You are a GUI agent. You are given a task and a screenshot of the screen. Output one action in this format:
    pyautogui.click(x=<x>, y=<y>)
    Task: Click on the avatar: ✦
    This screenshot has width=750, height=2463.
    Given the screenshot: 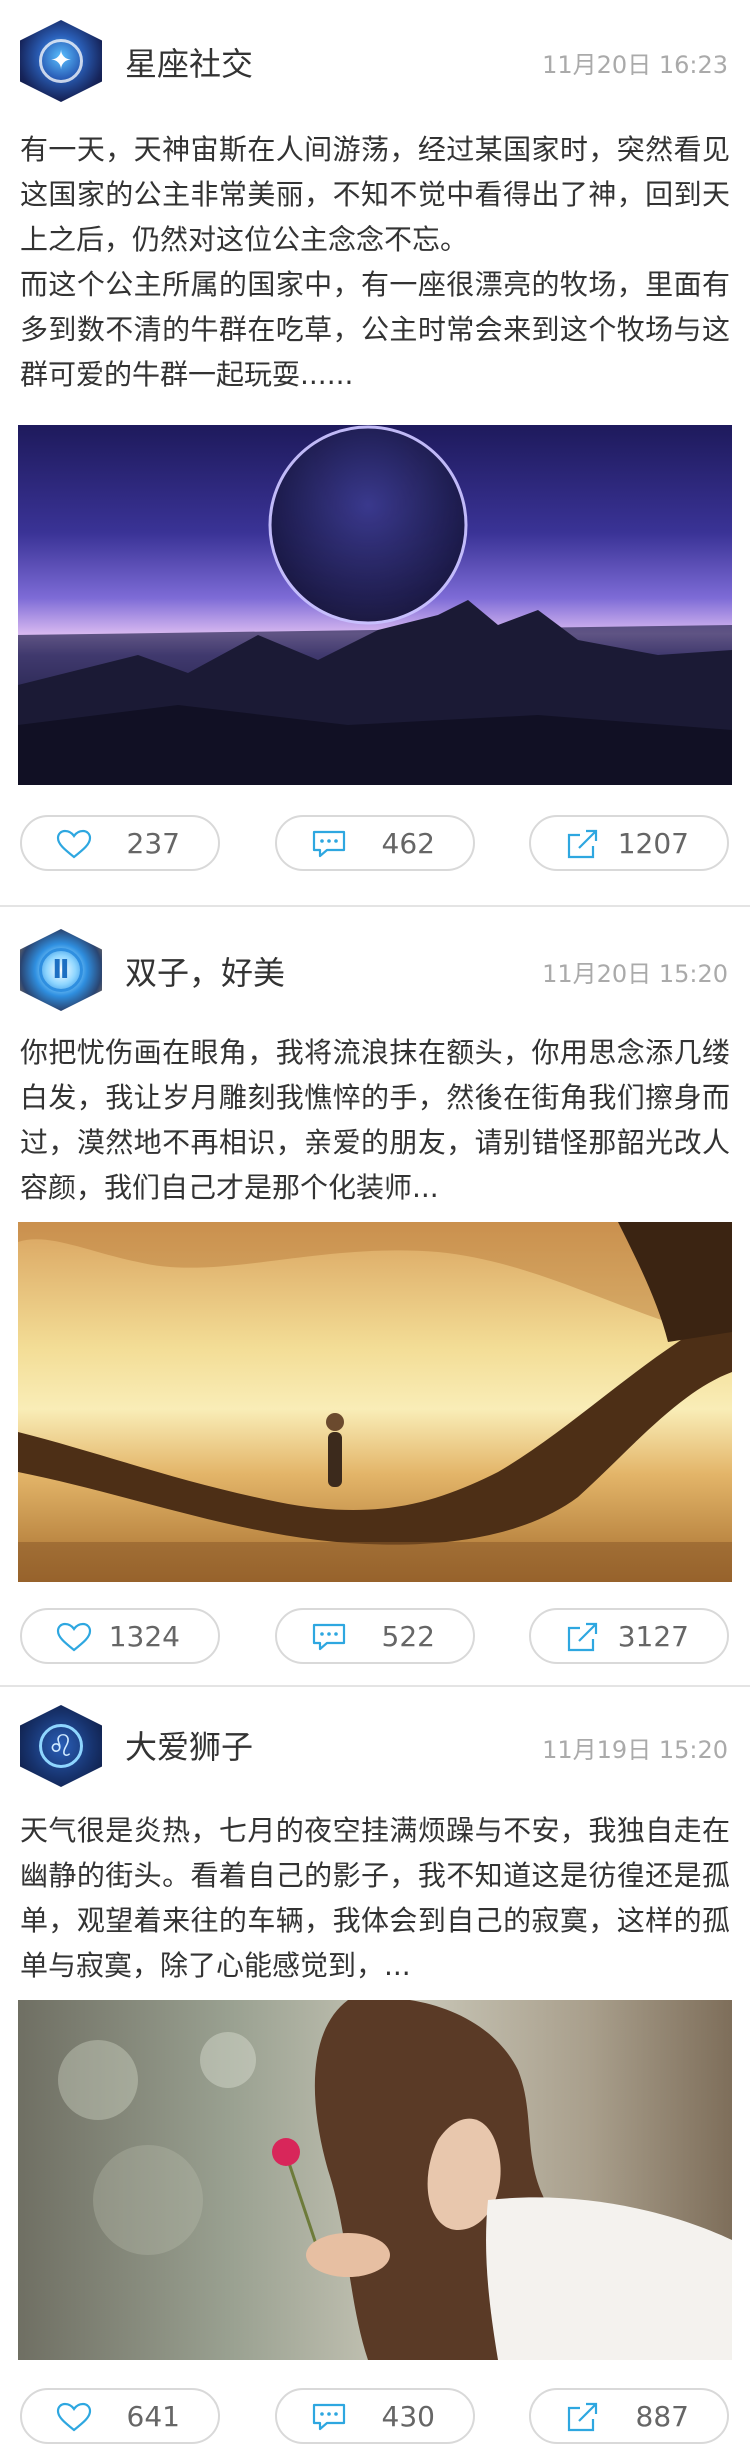 What is the action you would take?
    pyautogui.click(x=61, y=61)
    